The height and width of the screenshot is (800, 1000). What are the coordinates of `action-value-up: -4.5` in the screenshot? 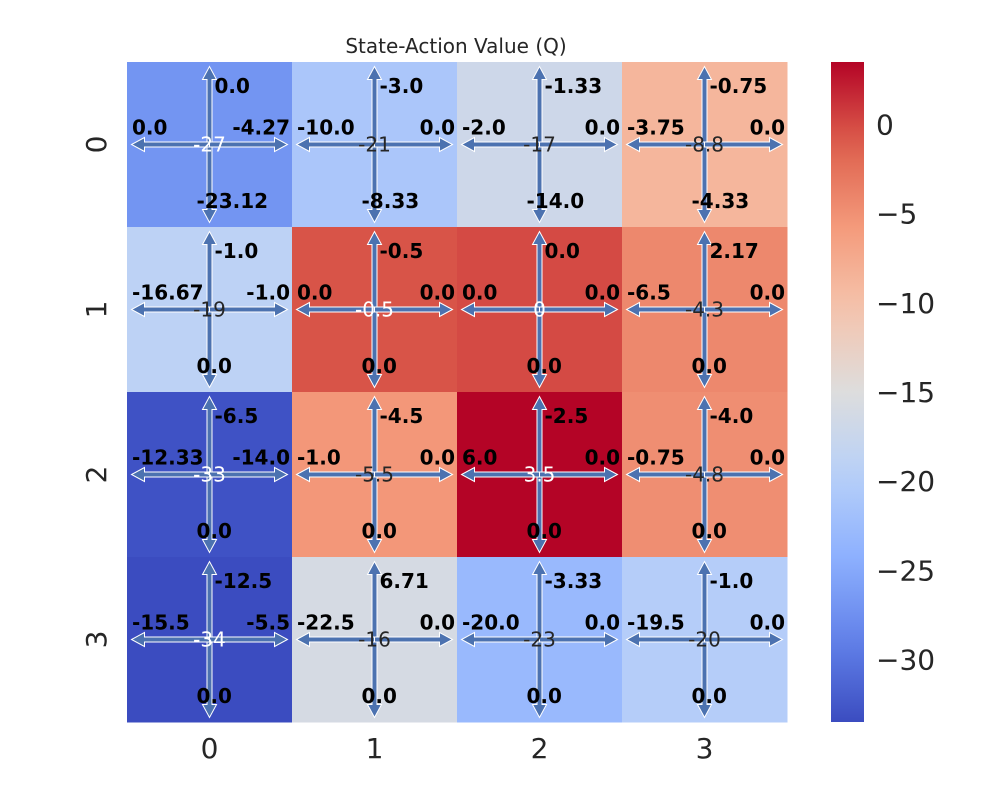 It's located at (402, 416).